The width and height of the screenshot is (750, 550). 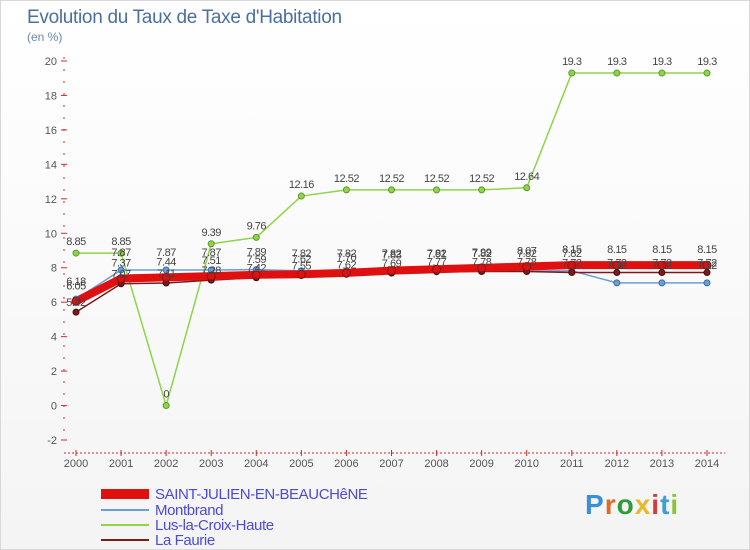 I want to click on data-label: 9.39, so click(x=212, y=233).